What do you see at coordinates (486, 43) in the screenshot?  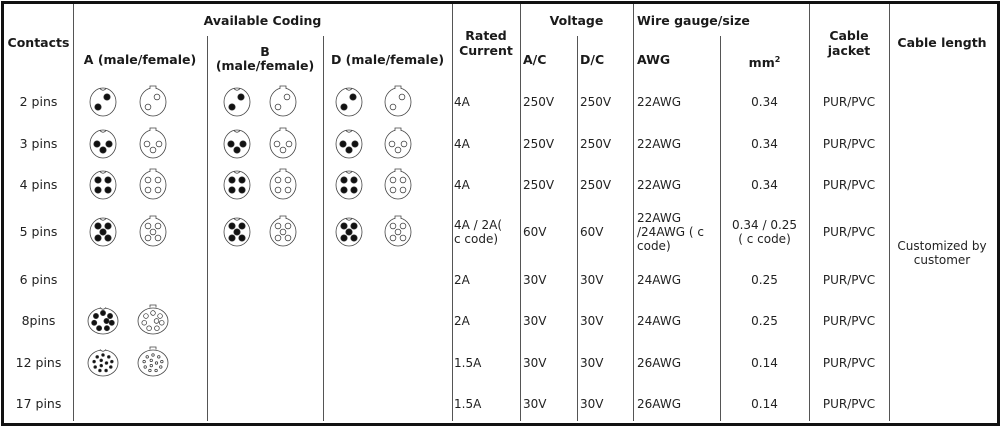 I see `header-rated-current: Rated Current` at bounding box center [486, 43].